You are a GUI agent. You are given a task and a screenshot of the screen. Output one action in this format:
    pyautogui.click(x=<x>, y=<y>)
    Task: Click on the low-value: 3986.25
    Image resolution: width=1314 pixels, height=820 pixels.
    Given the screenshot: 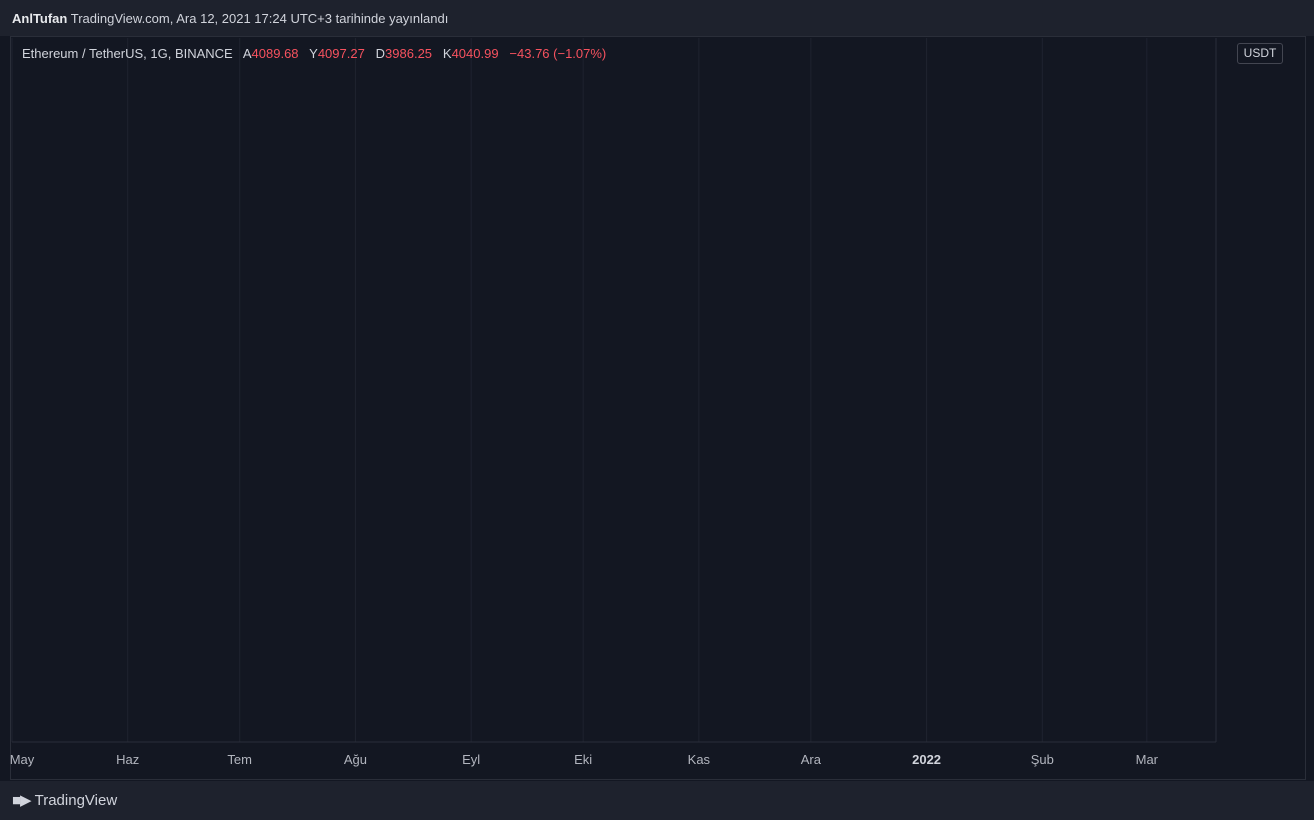 What is the action you would take?
    pyautogui.click(x=409, y=53)
    